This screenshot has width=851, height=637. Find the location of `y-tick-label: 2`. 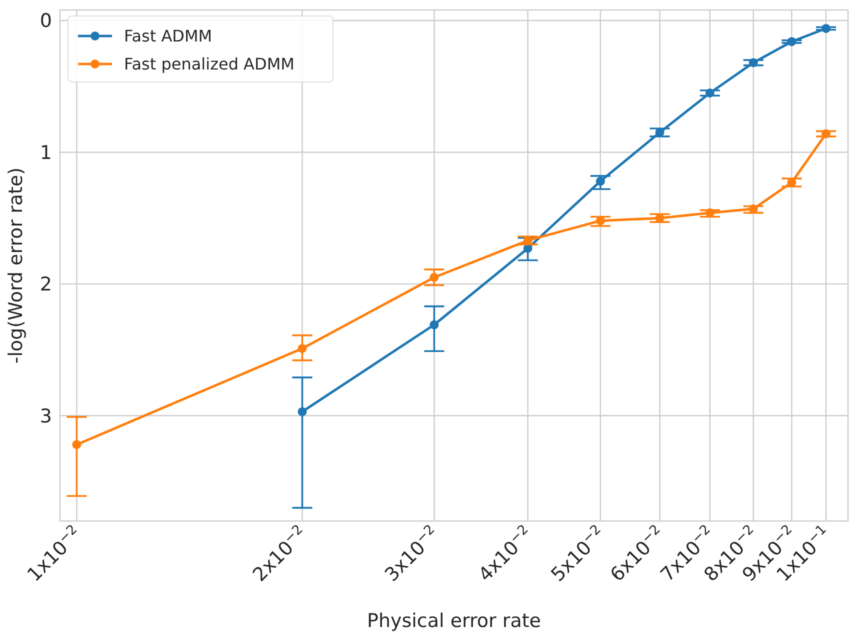

y-tick-label: 2 is located at coordinates (46, 285).